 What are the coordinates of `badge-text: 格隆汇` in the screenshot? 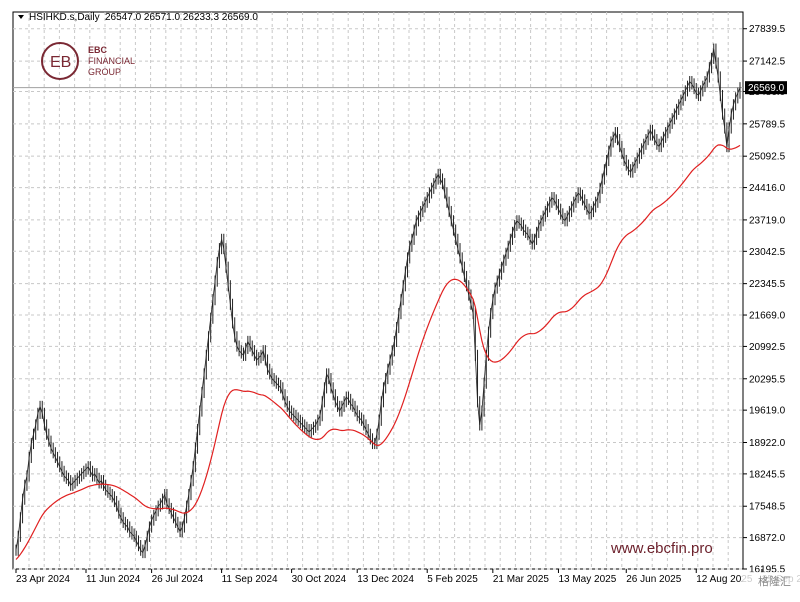 It's located at (774, 581).